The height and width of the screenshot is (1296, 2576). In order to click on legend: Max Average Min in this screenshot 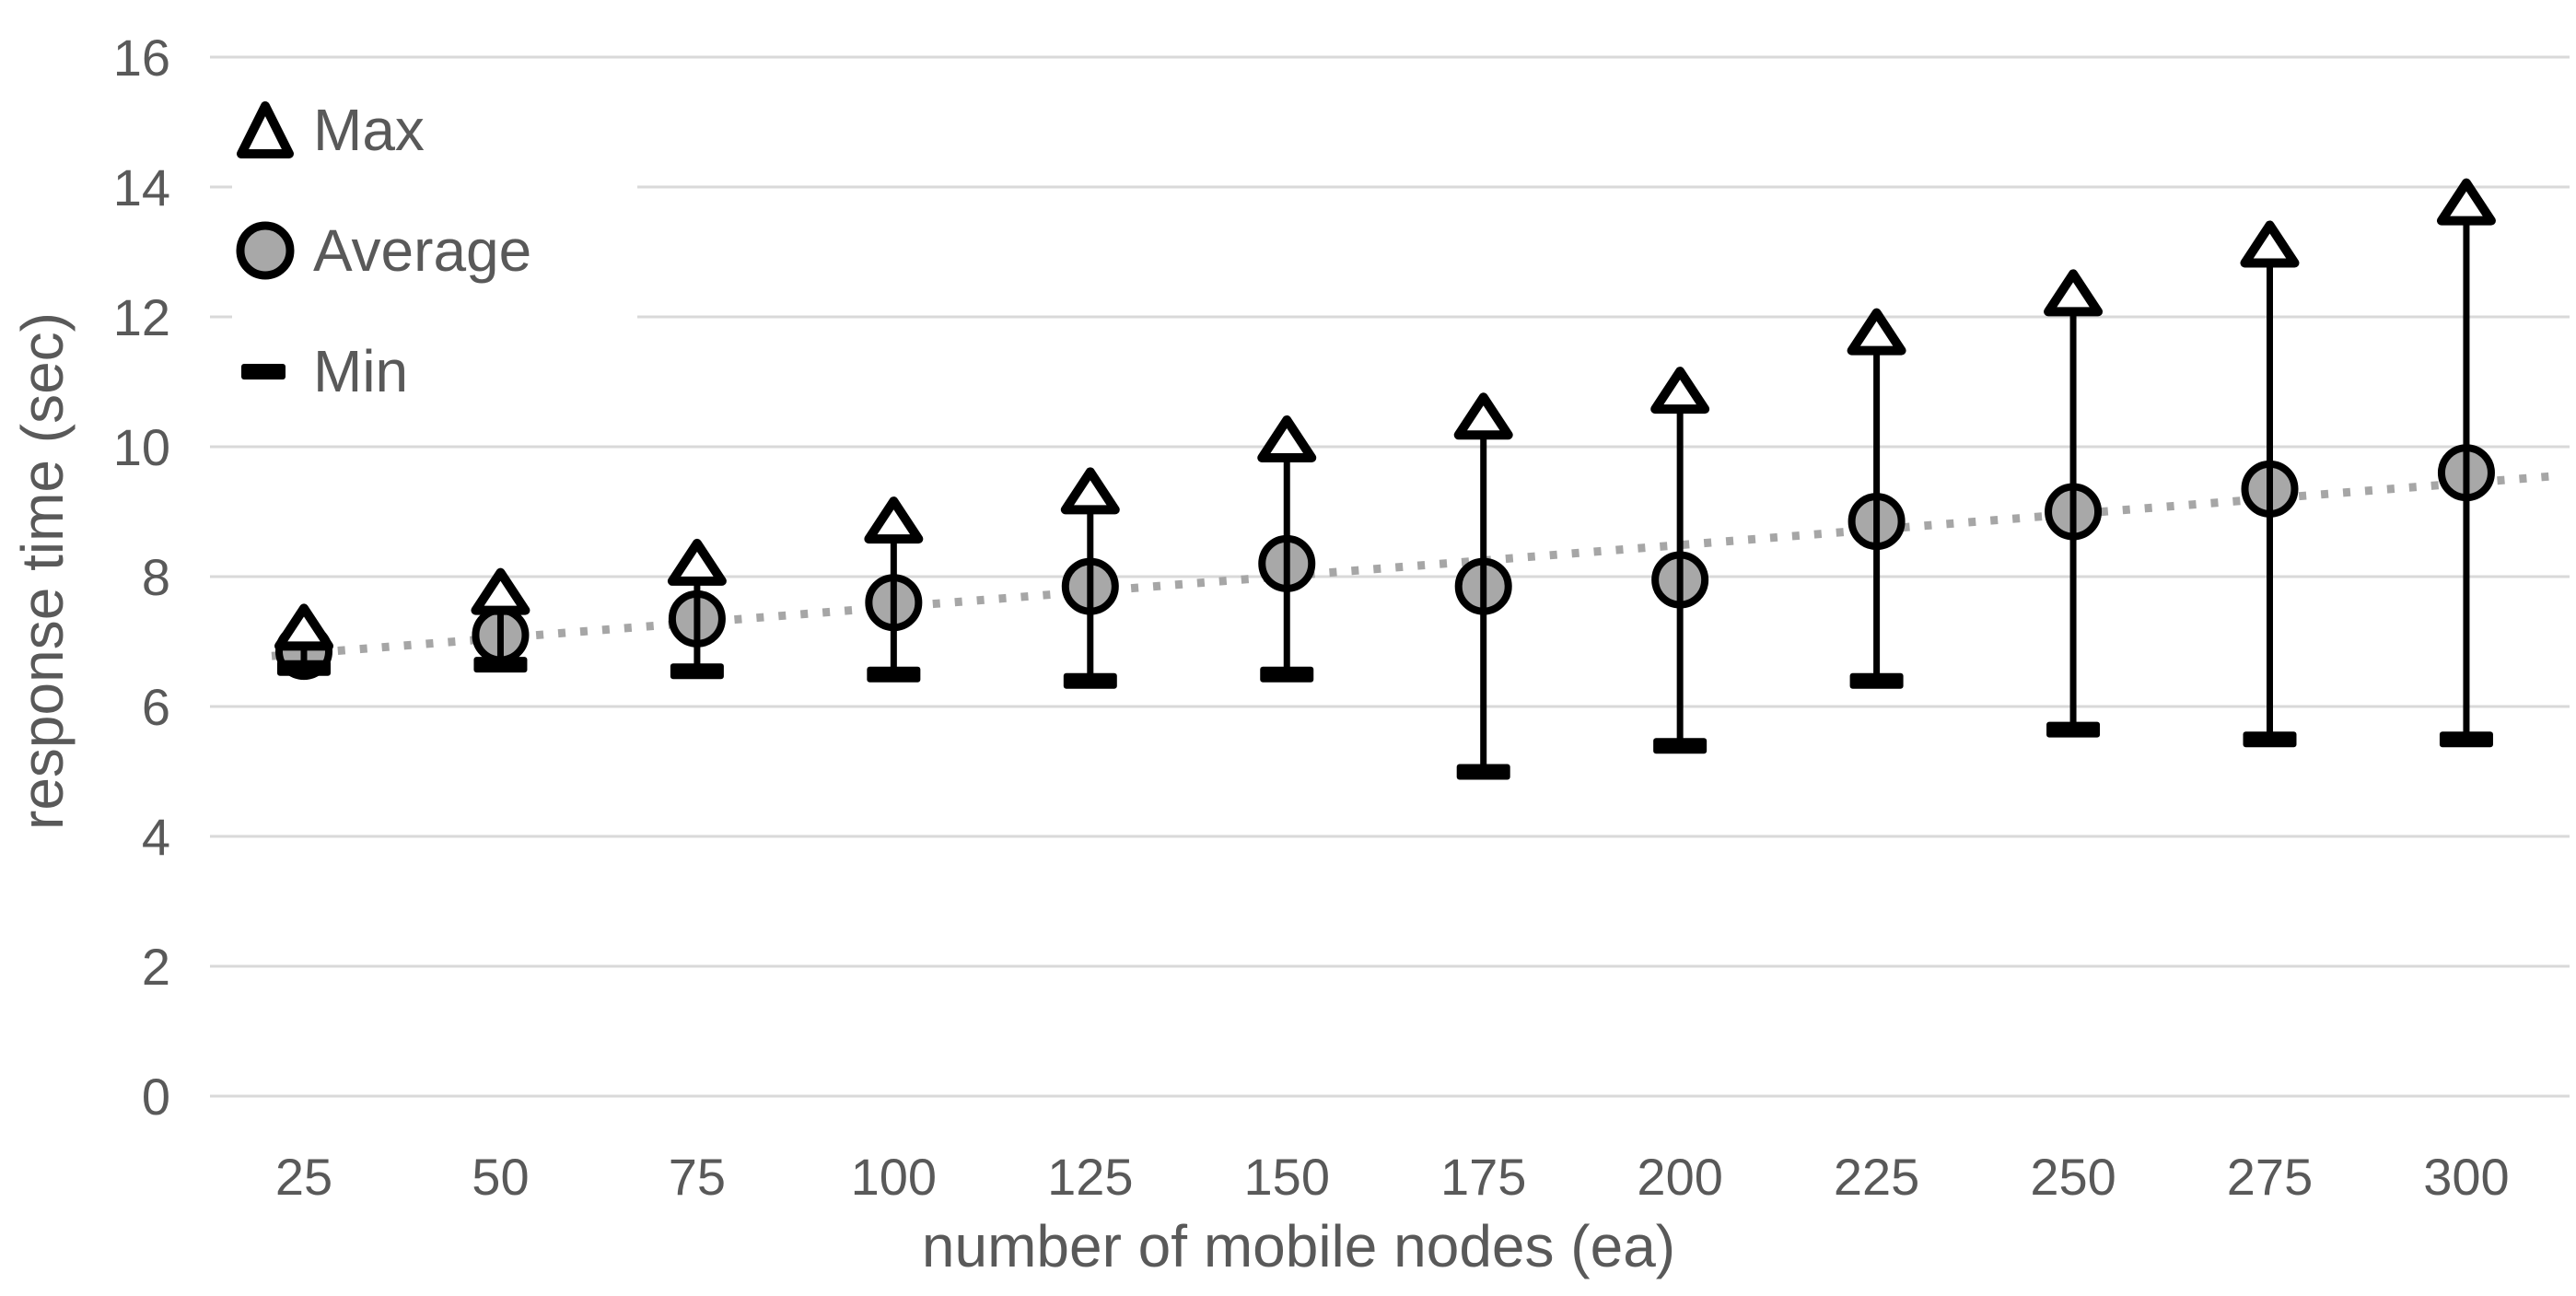, I will do `click(434, 250)`.